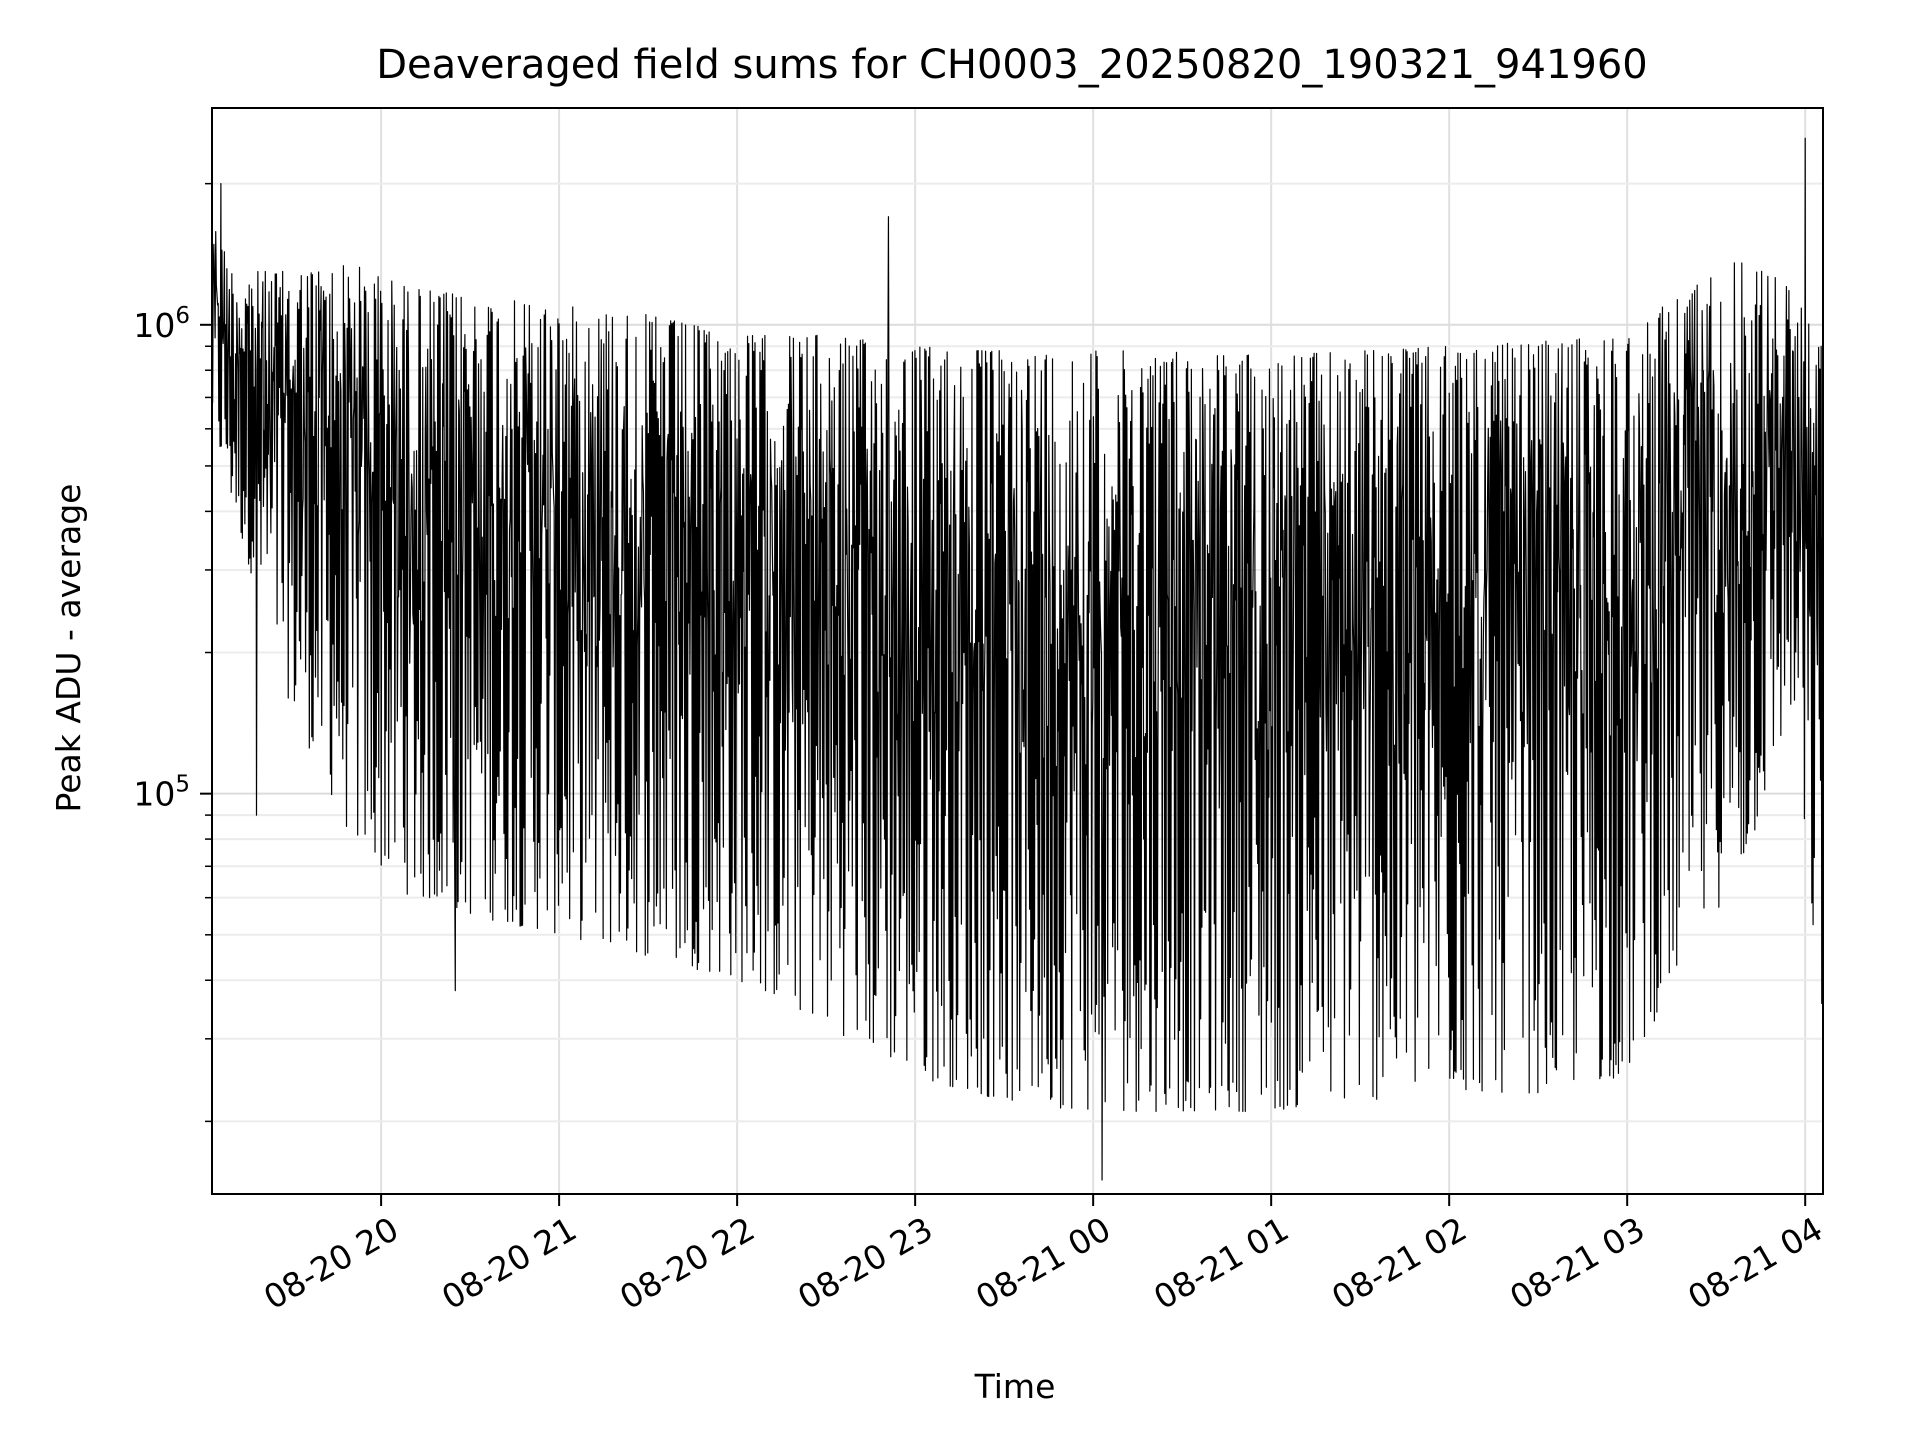 This screenshot has height=1440, width=1920. What do you see at coordinates (1015, 1386) in the screenshot?
I see `x-axis-label: Time` at bounding box center [1015, 1386].